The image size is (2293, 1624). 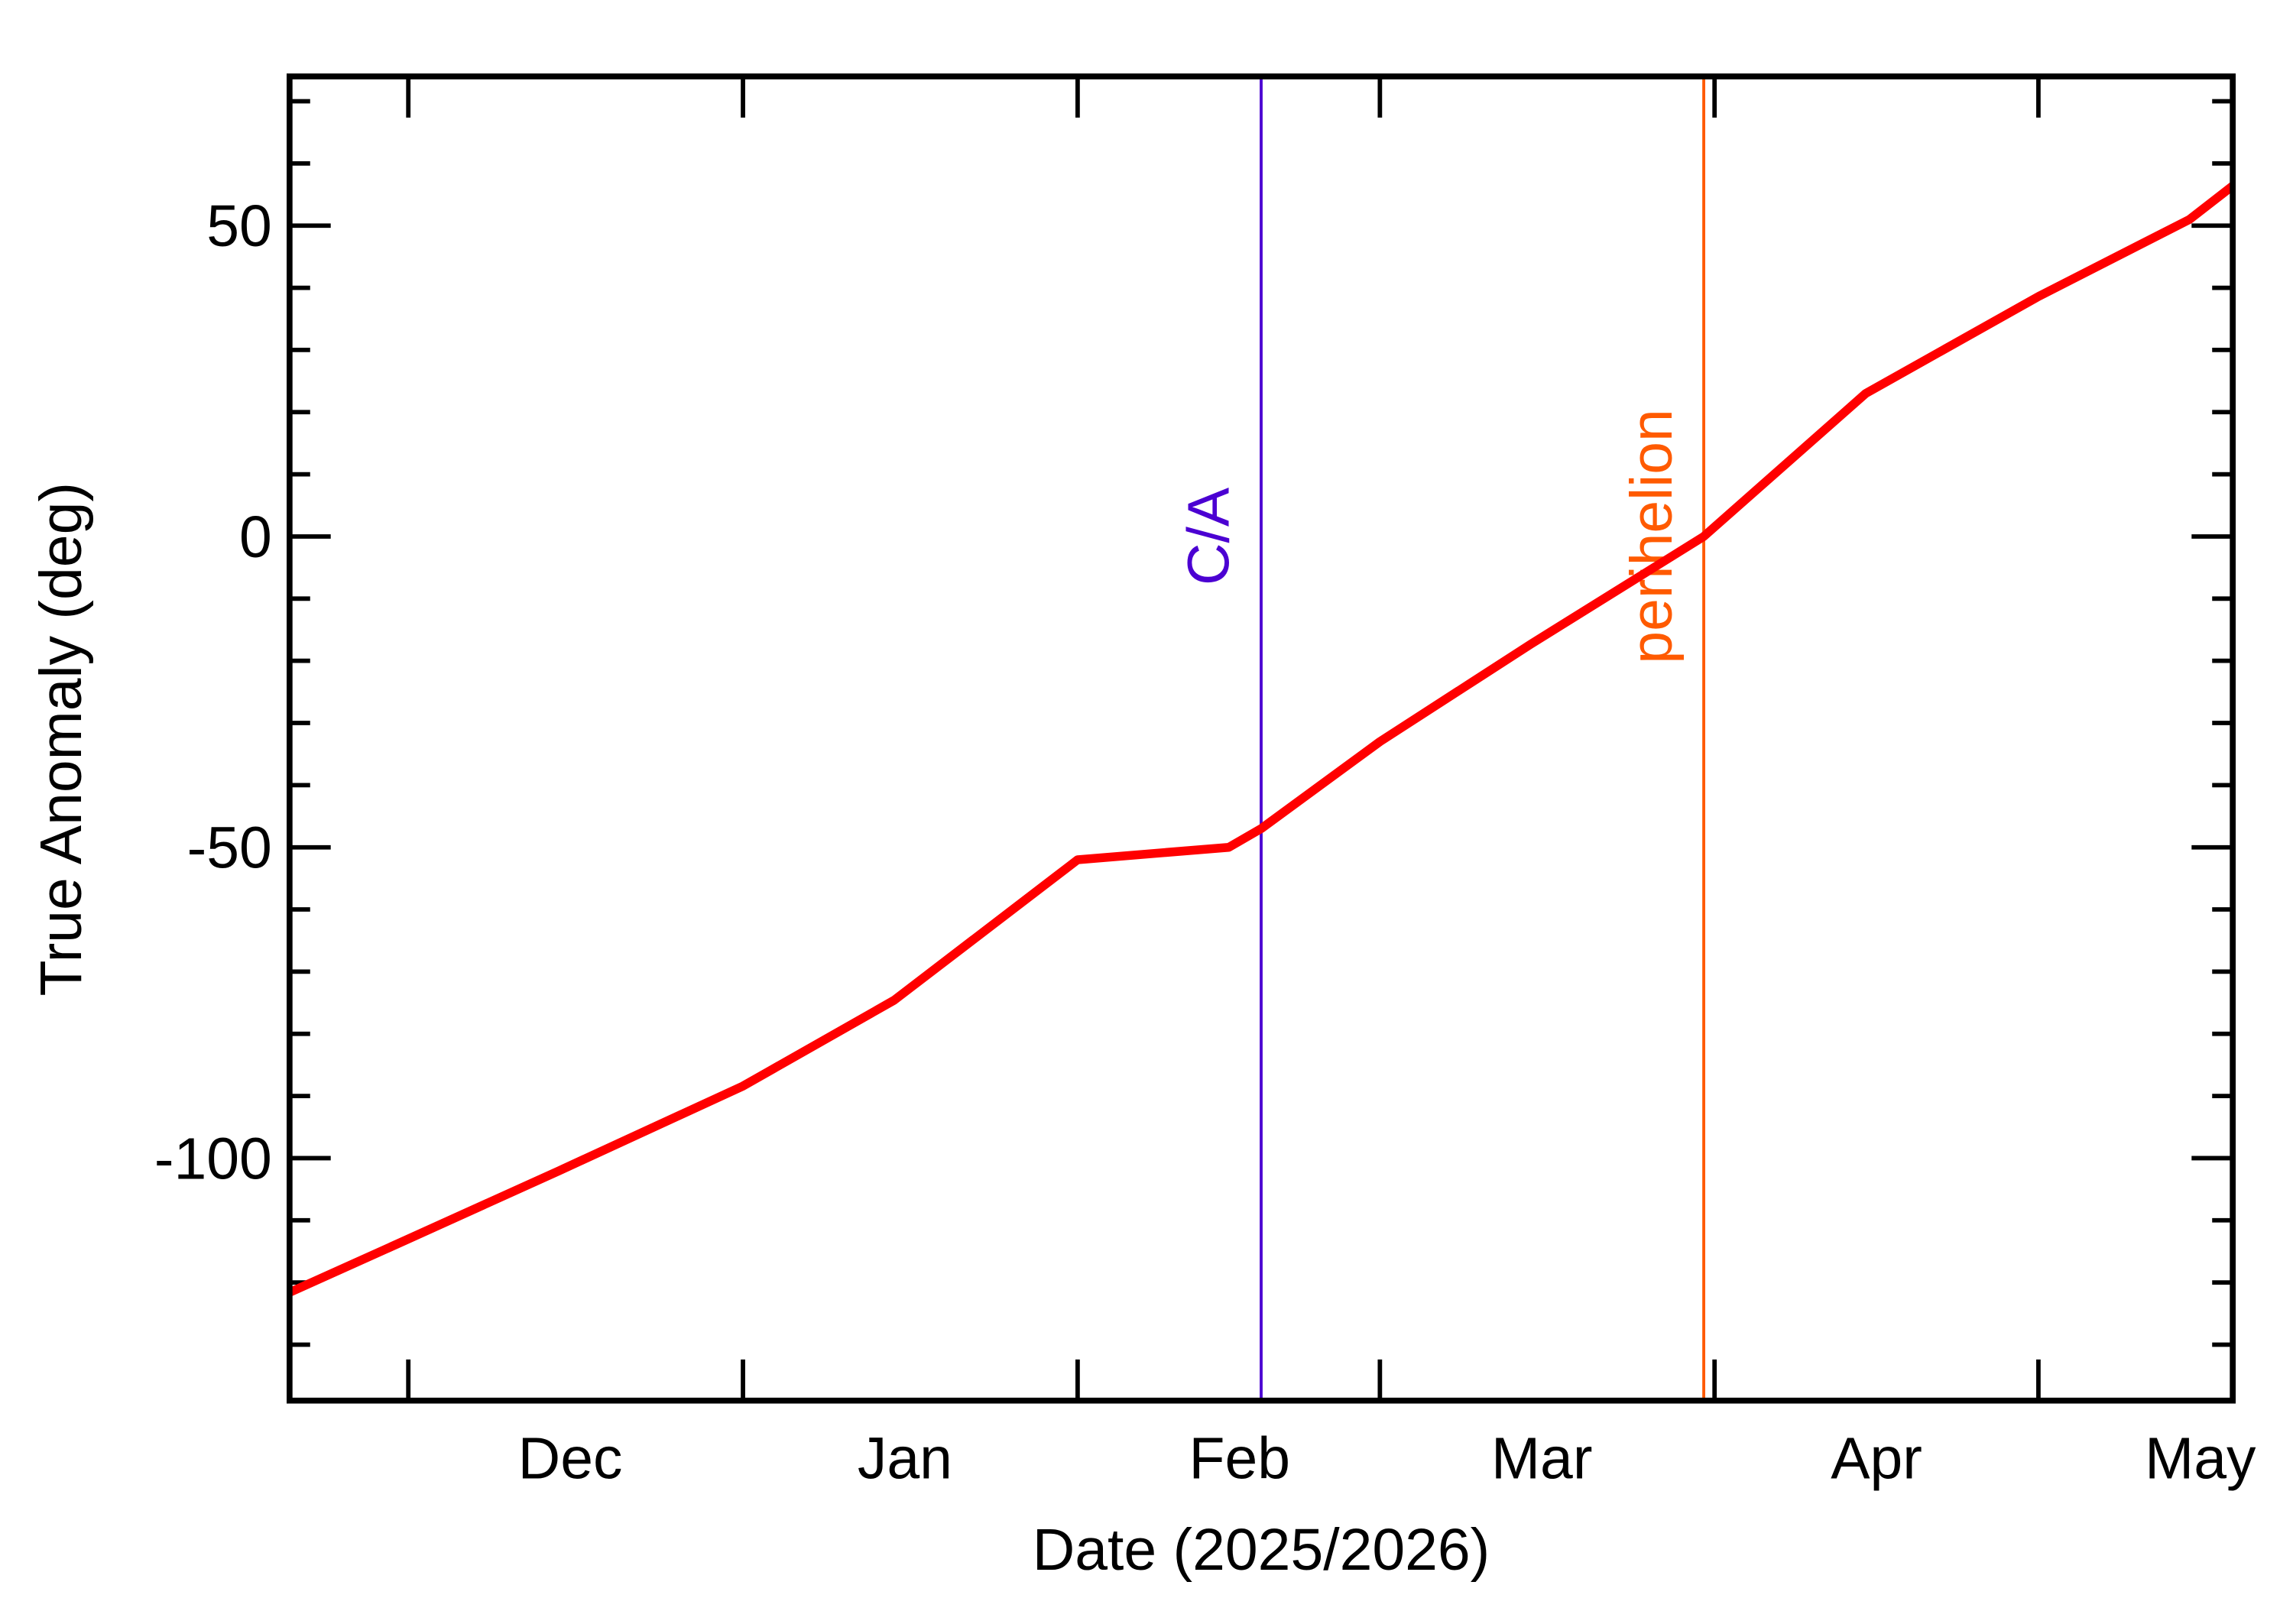 I want to click on event-label: C/A, so click(x=1209, y=536).